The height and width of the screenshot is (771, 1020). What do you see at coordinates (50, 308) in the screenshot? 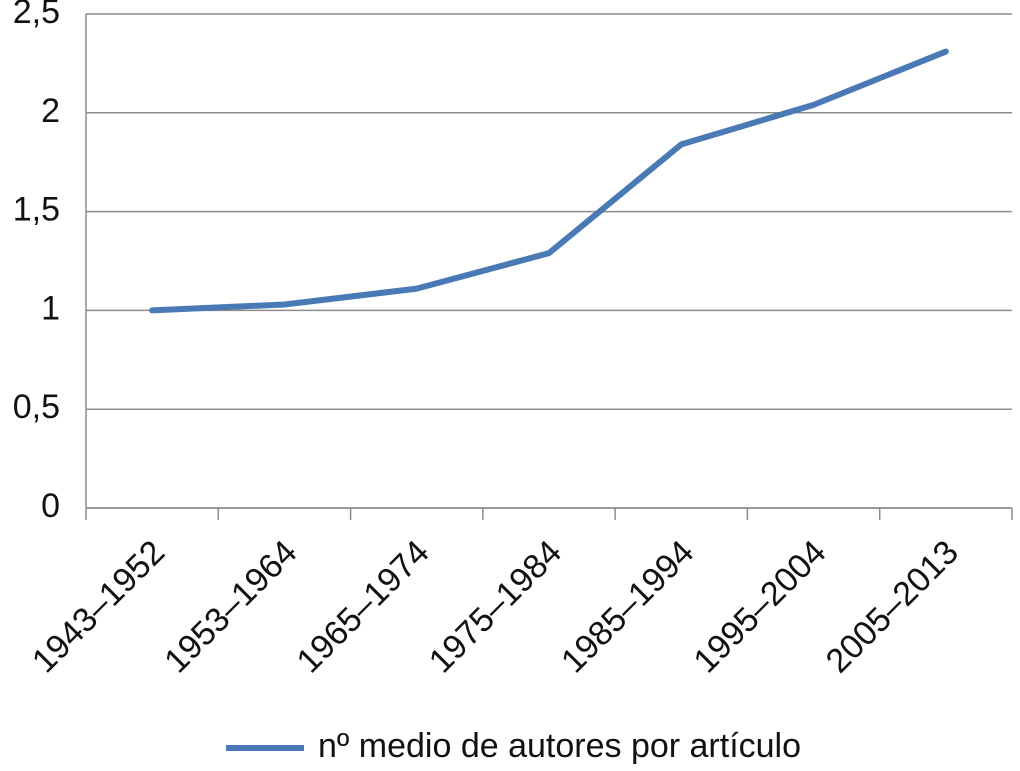
I see `y-tick-label: 1` at bounding box center [50, 308].